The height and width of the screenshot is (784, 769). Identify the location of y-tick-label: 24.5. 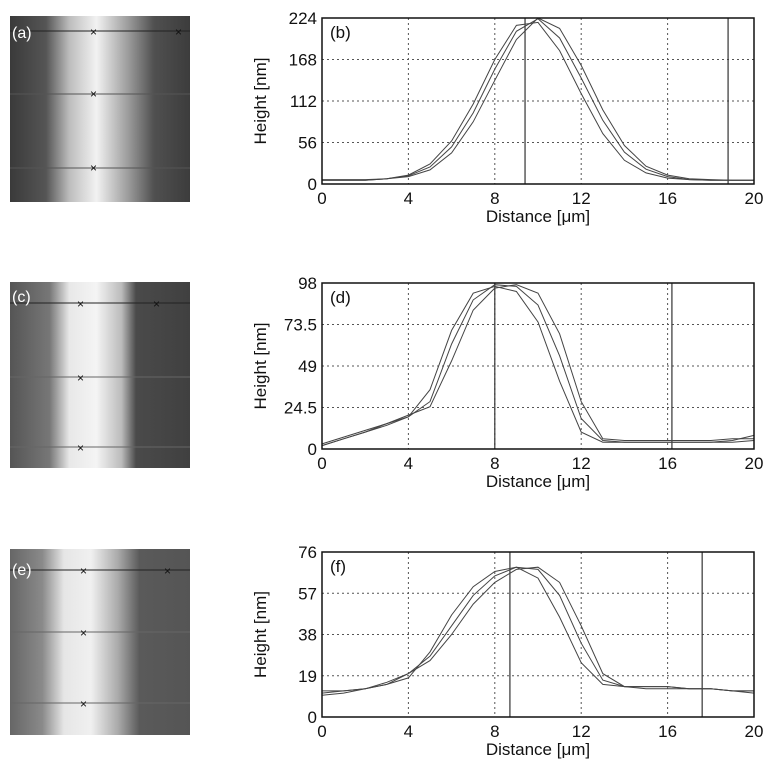
(300, 408).